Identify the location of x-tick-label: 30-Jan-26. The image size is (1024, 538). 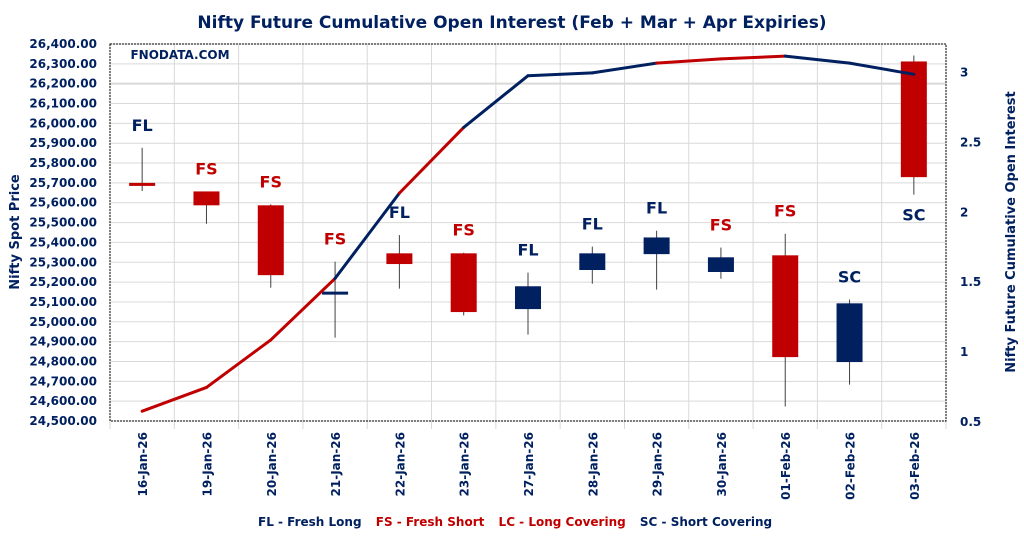
(722, 464).